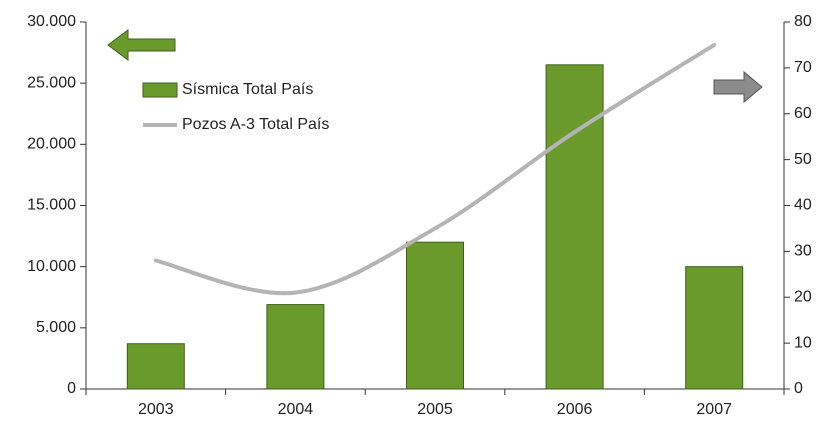  Describe the element at coordinates (141, 45) in the screenshot. I see `left-axis-arrow` at that location.